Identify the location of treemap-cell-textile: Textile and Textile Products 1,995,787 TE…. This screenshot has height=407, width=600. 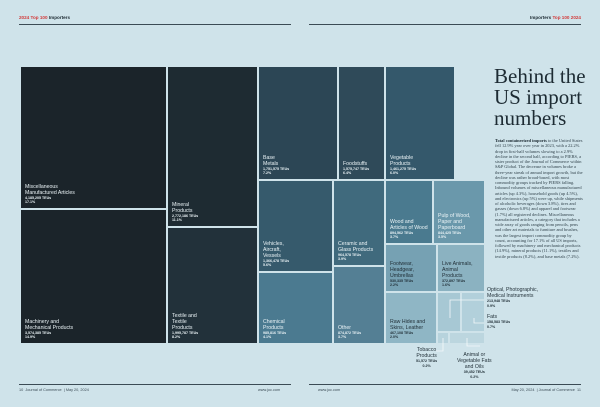
(212, 285).